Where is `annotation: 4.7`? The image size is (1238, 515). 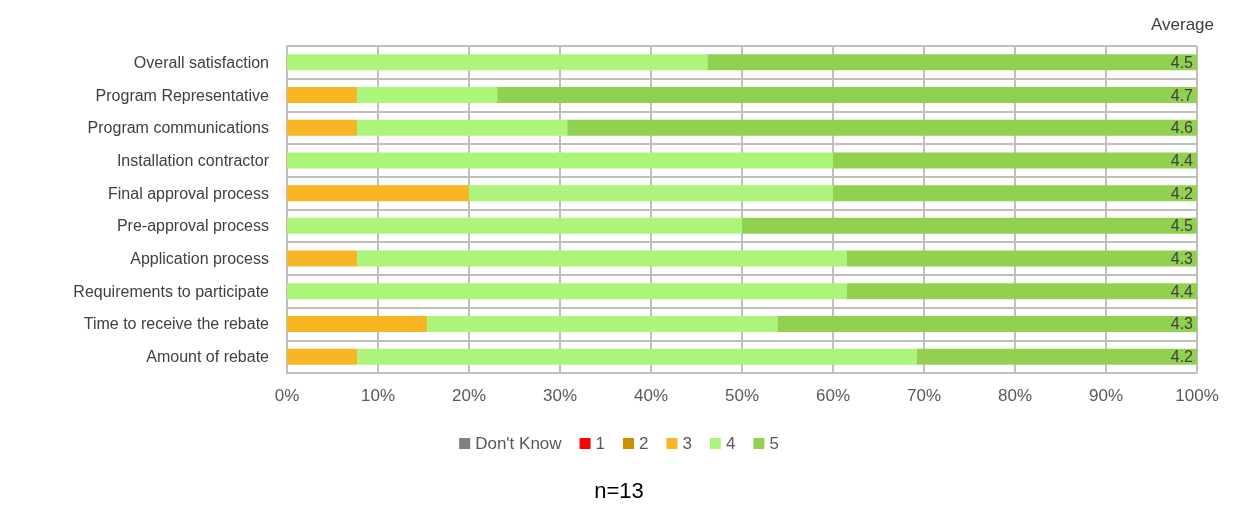
annotation: 4.7 is located at coordinates (1182, 95).